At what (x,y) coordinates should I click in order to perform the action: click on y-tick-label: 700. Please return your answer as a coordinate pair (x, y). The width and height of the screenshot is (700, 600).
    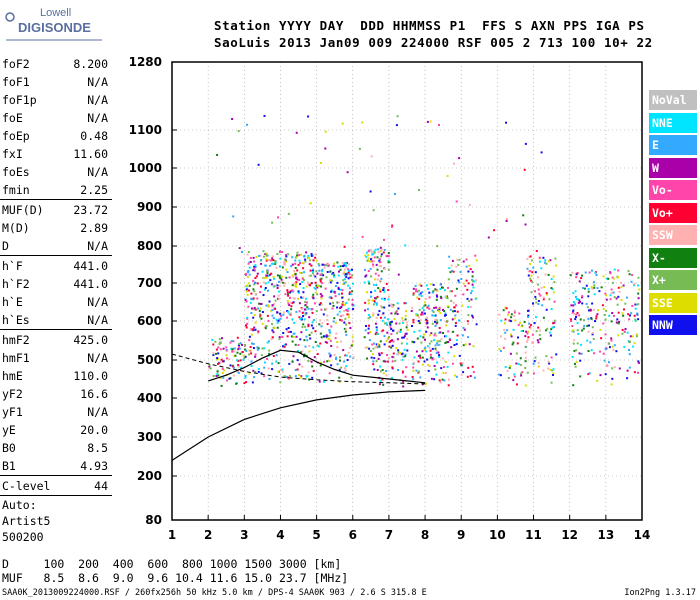
    Looking at the image, I should click on (149, 283).